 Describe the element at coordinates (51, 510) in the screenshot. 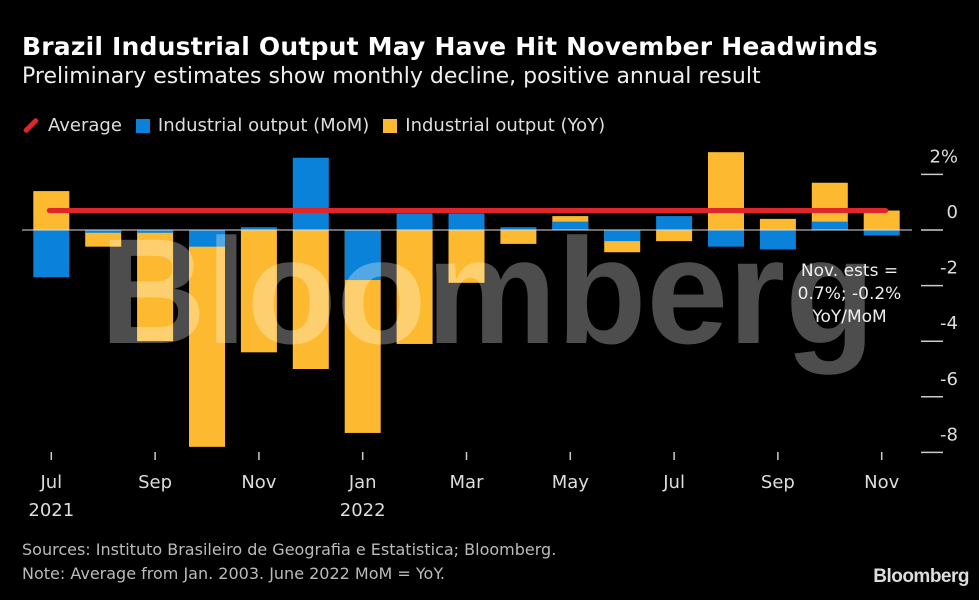

I see `x-tick-year-label: 2021` at that location.